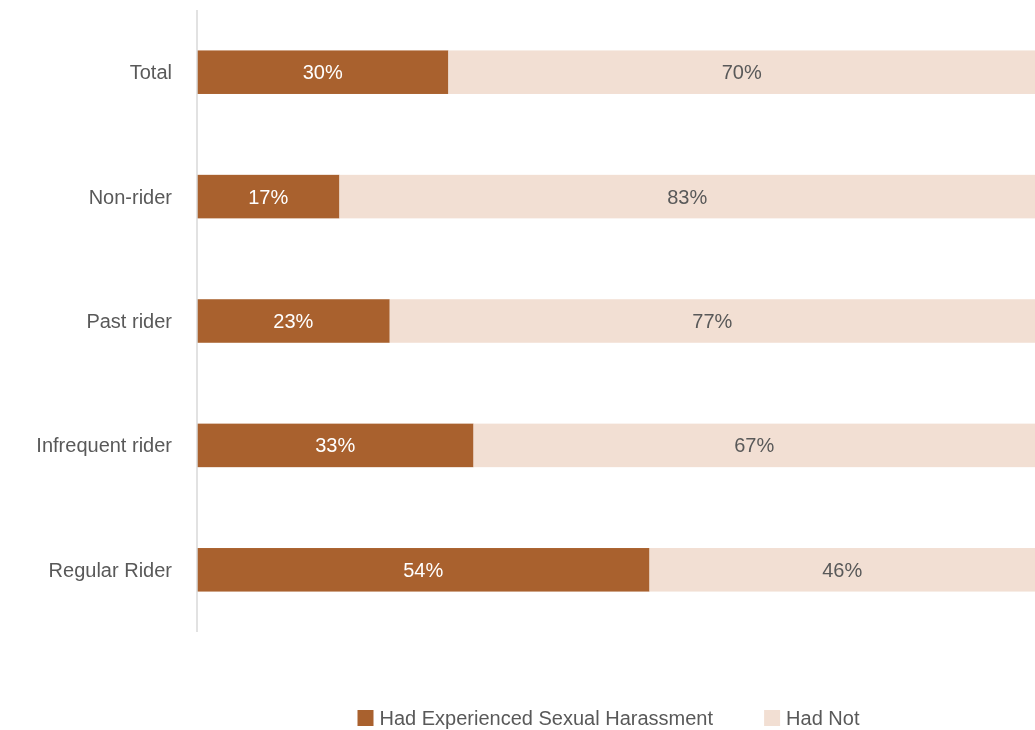 The width and height of the screenshot is (1035, 730). Describe the element at coordinates (104, 445) in the screenshot. I see `y-tick-label: Infrequent rider` at that location.